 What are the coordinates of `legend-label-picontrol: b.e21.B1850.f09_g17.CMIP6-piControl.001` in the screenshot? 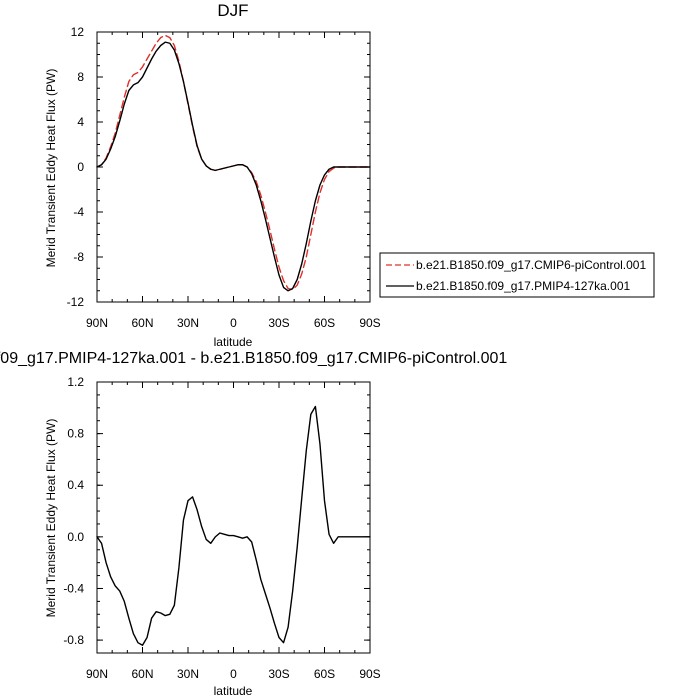 It's located at (531, 265).